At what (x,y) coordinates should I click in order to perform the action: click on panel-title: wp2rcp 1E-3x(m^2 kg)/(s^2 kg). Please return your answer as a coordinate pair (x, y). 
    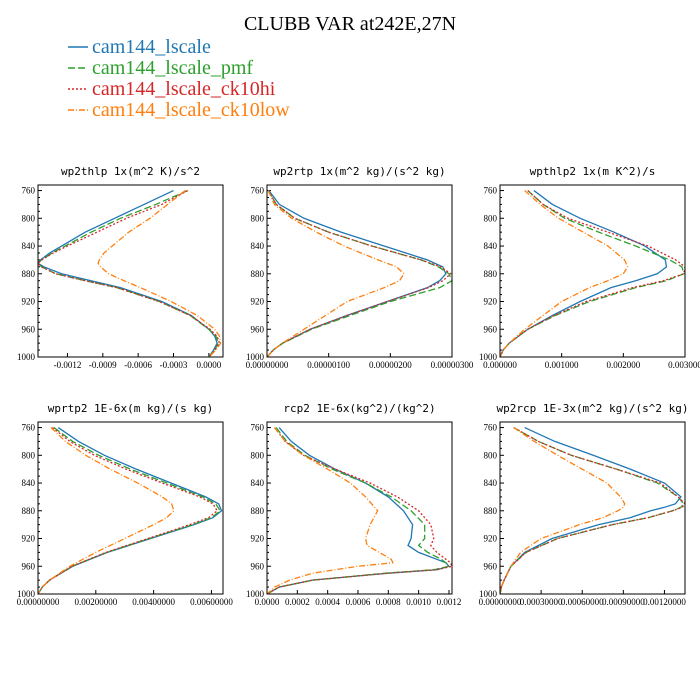
    Looking at the image, I should click on (592, 408).